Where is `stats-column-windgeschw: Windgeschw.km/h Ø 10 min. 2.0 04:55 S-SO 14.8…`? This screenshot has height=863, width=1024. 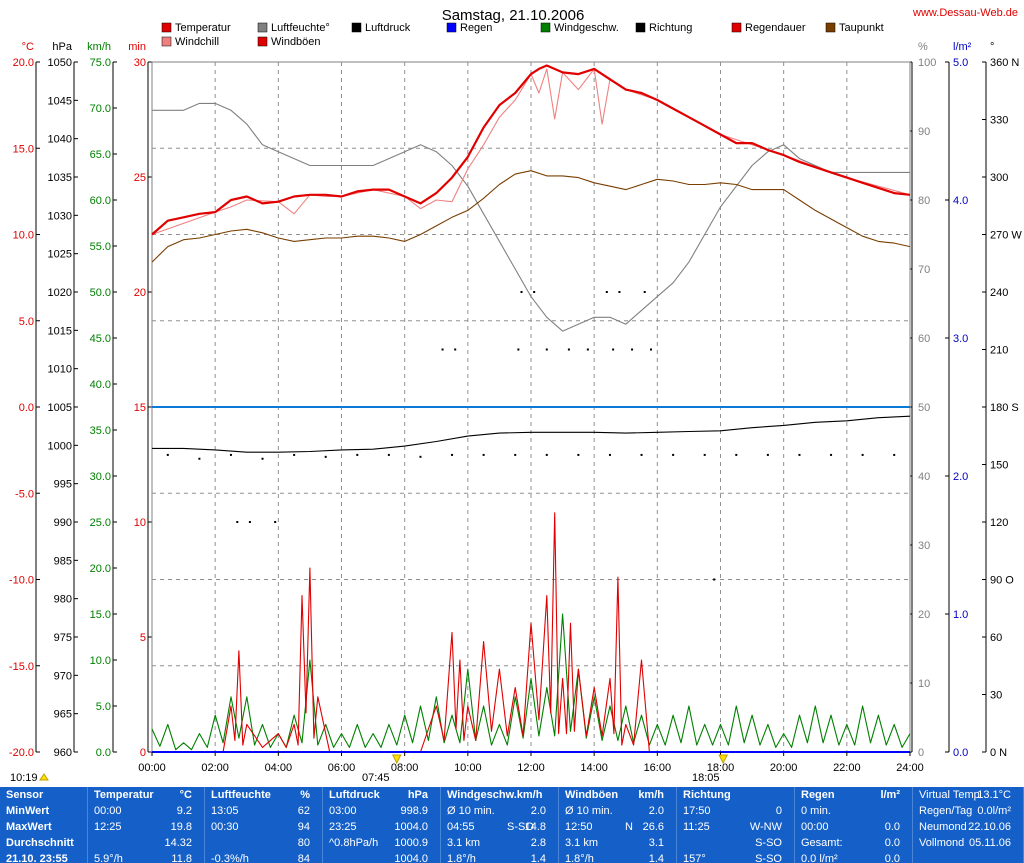 stats-column-windgeschw: Windgeschw.km/h Ø 10 min. 2.0 04:55 S-SO 14.8… is located at coordinates (500, 825).